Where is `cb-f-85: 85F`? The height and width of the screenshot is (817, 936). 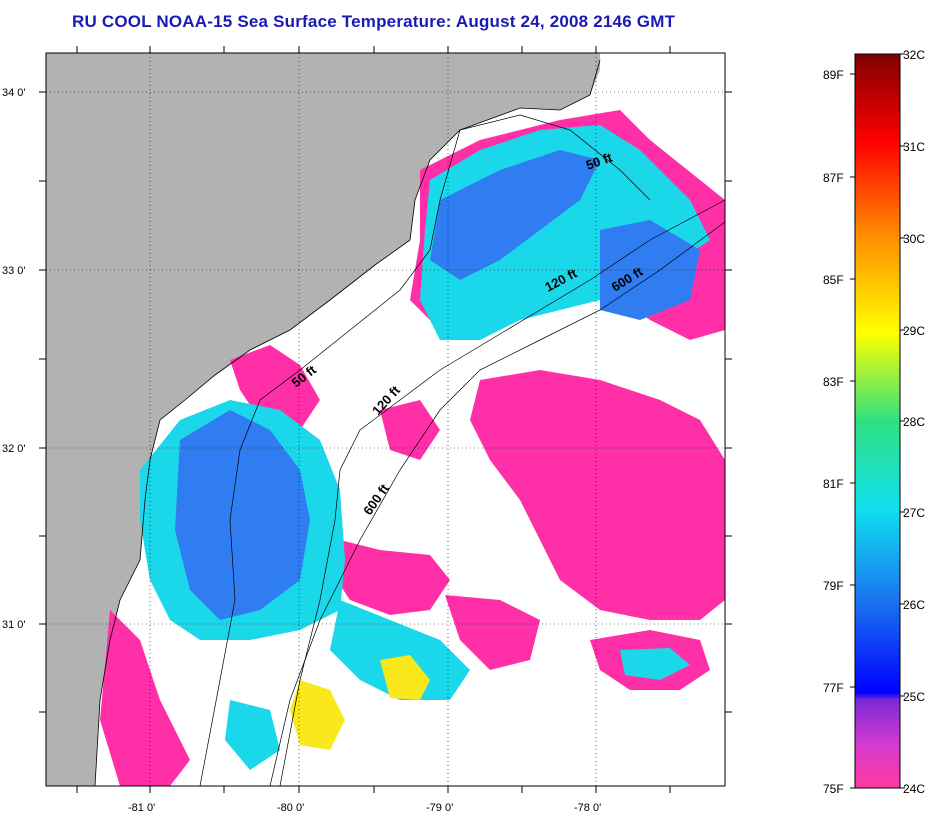 cb-f-85: 85F is located at coordinates (833, 280).